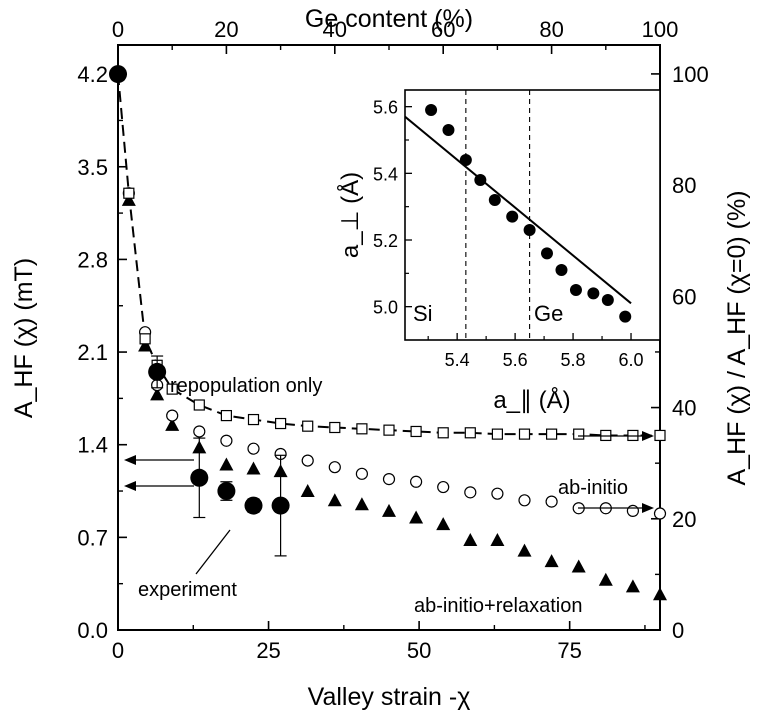 The width and height of the screenshot is (758, 721). Describe the element at coordinates (335, 29) in the screenshot. I see `x2-tick-label: 40` at that location.